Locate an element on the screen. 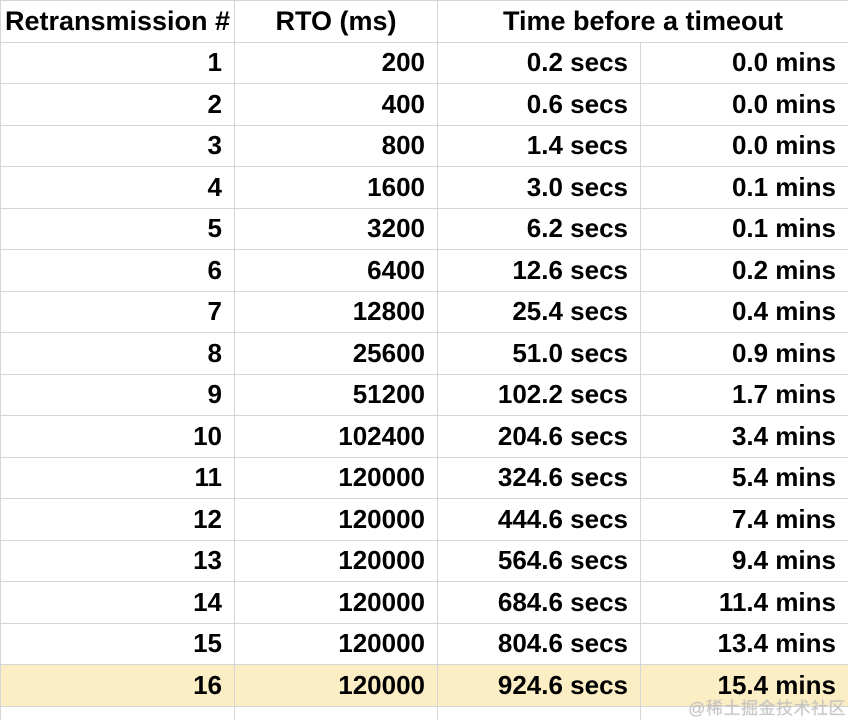  cell-timeout-mins: 9.4 mins is located at coordinates (744, 560).